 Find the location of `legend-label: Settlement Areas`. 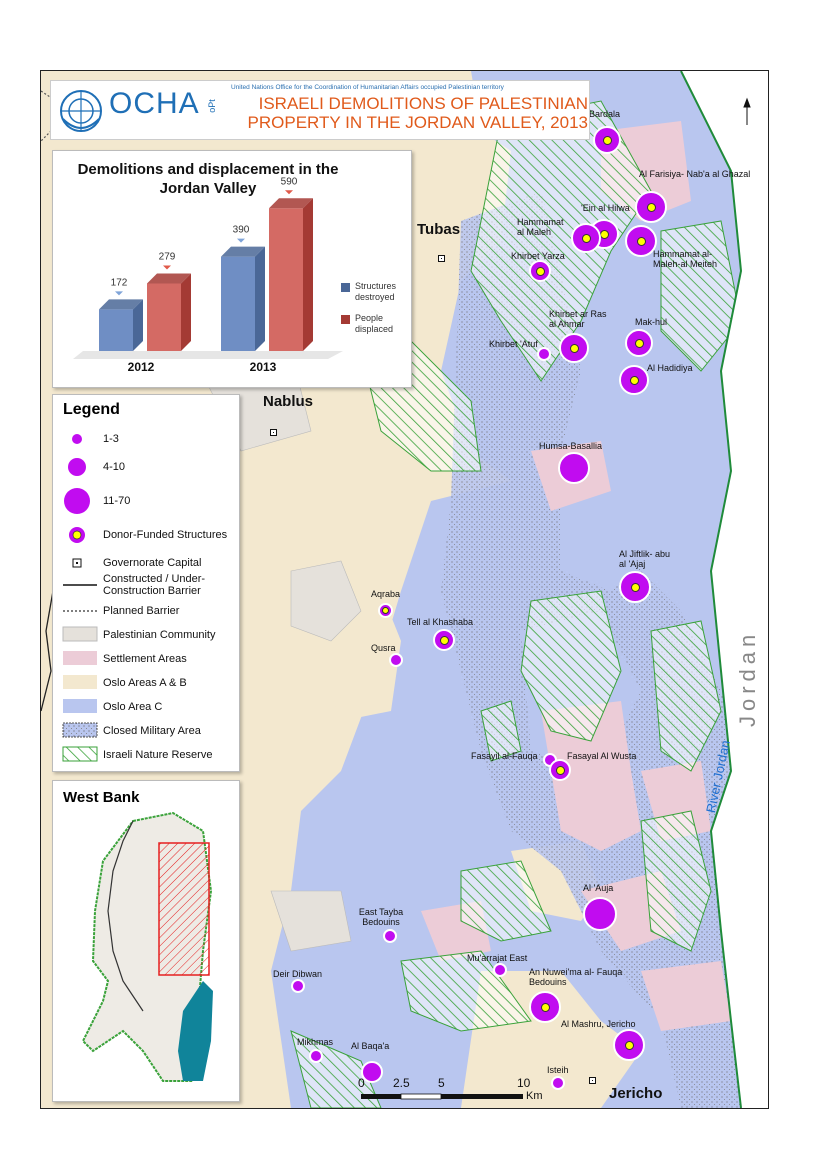

legend-label: Settlement Areas is located at coordinates (145, 659).